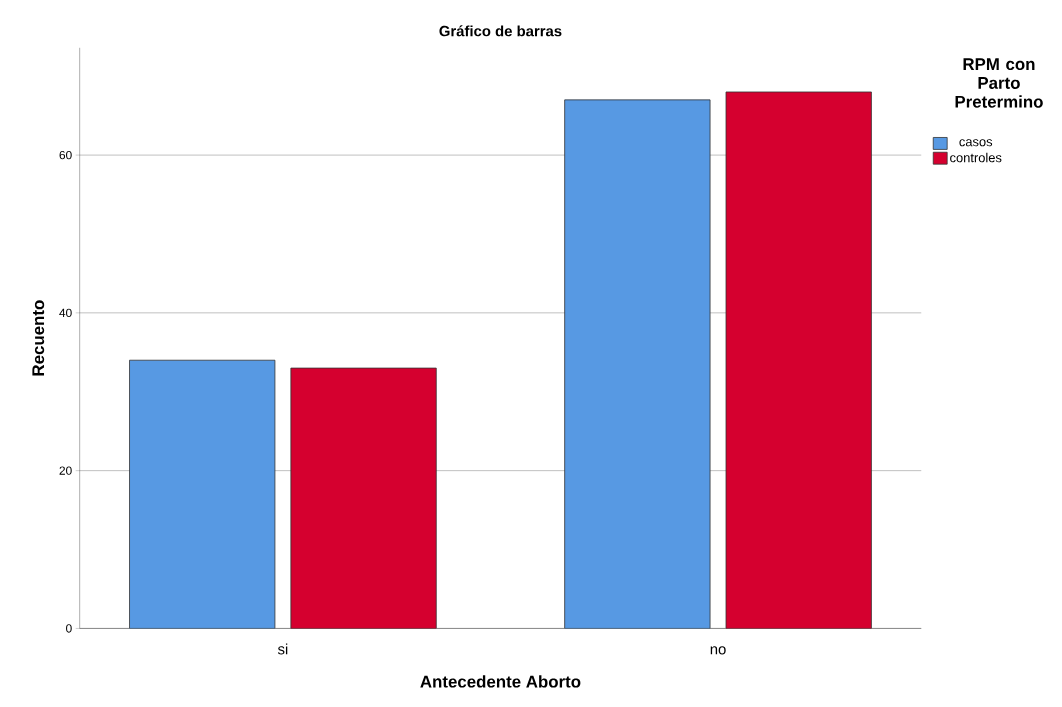 The width and height of the screenshot is (1062, 707). What do you see at coordinates (976, 143) in the screenshot?
I see `legend-label: casos` at bounding box center [976, 143].